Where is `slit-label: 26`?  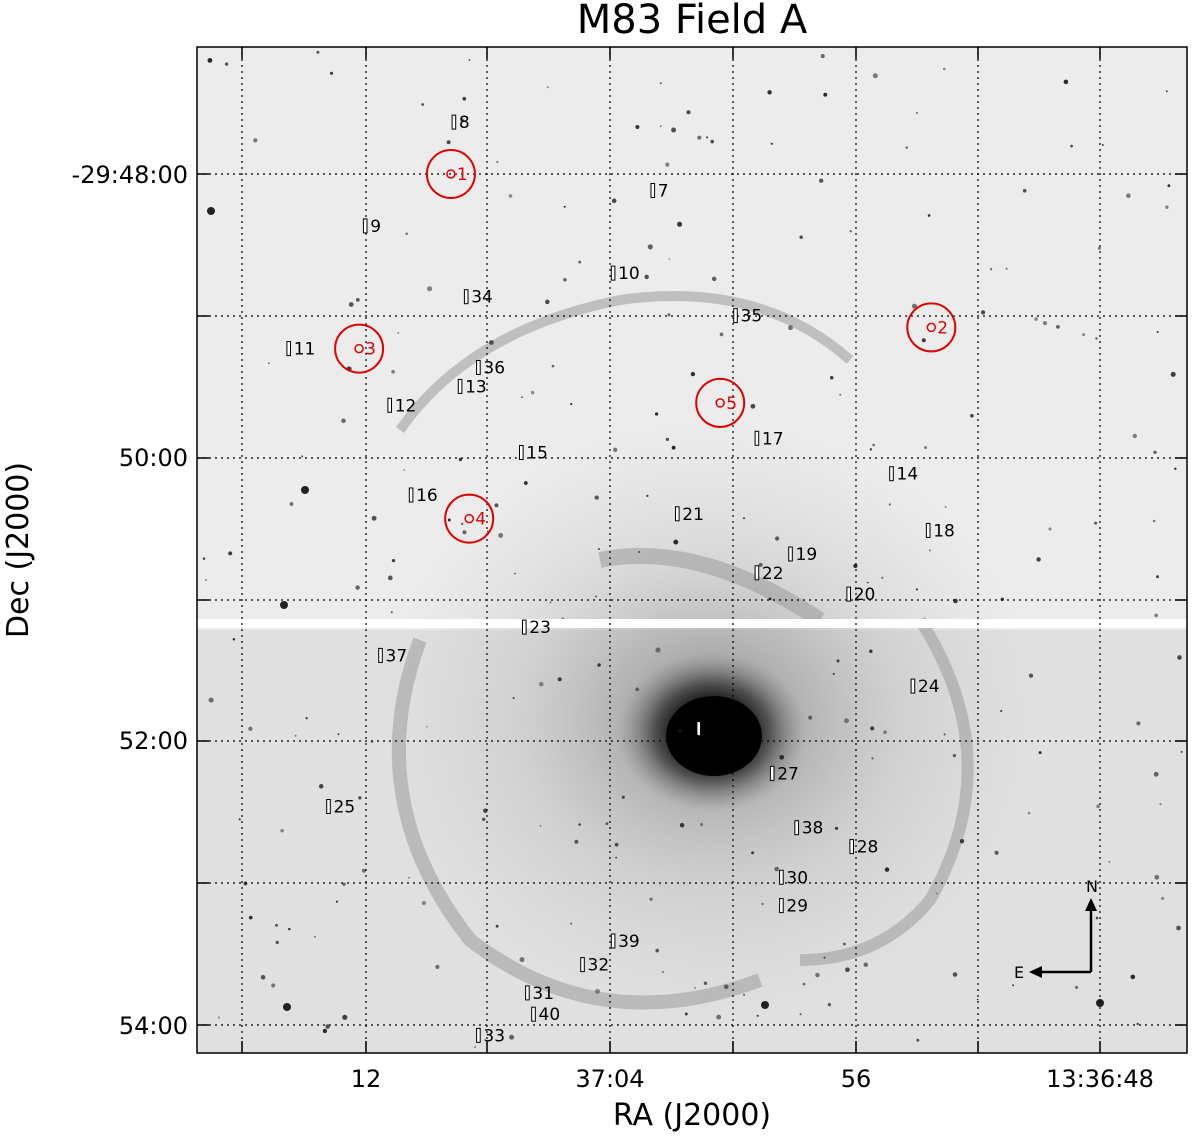 slit-label: 26 is located at coordinates (715, 730).